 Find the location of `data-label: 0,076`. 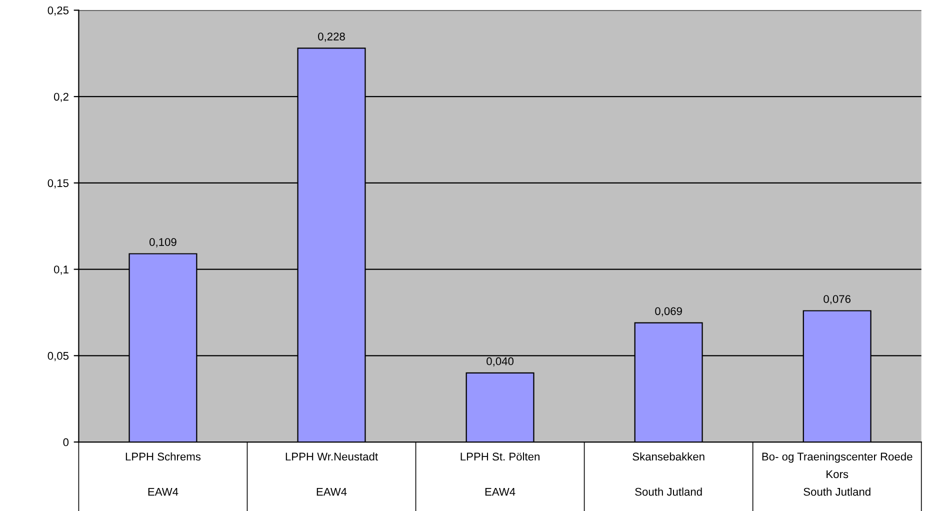

data-label: 0,076 is located at coordinates (837, 299).